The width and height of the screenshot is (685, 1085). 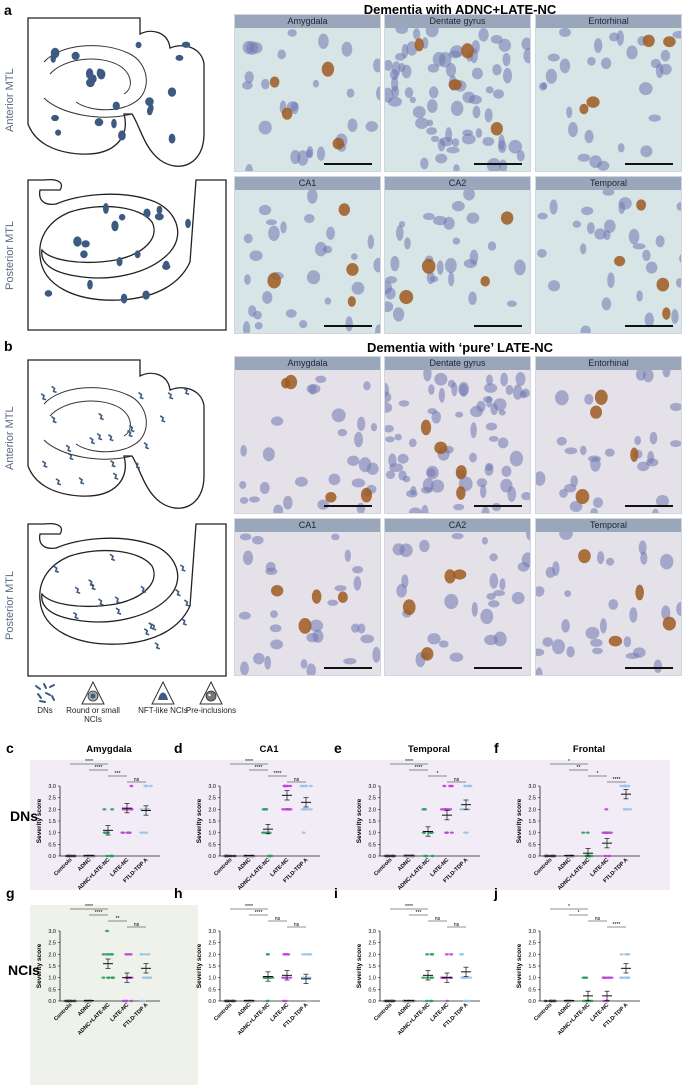 I want to click on dns-row-label: DNs, so click(x=24, y=816).